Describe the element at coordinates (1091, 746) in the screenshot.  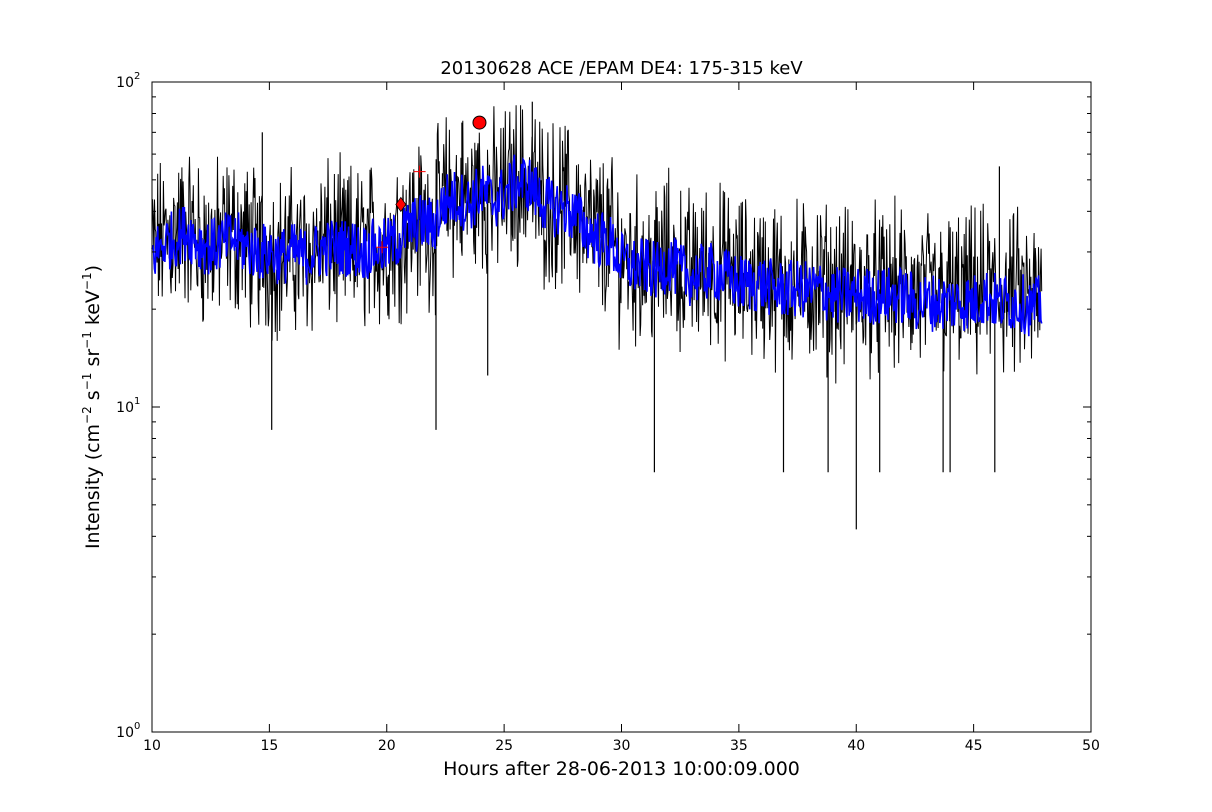
I see `x-tick-label-8: 50` at that location.